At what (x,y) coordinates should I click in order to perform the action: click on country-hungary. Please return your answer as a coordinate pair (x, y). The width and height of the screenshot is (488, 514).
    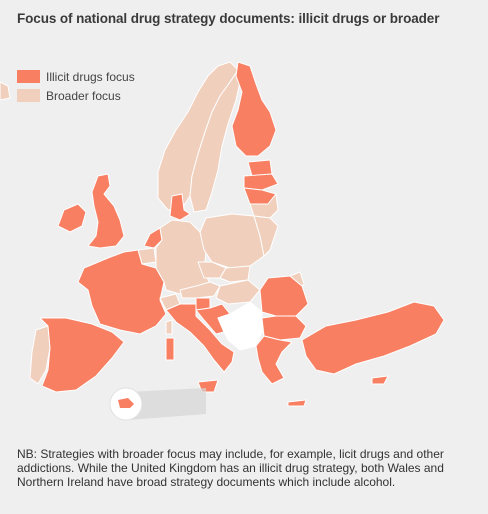
    Looking at the image, I should click on (238, 292).